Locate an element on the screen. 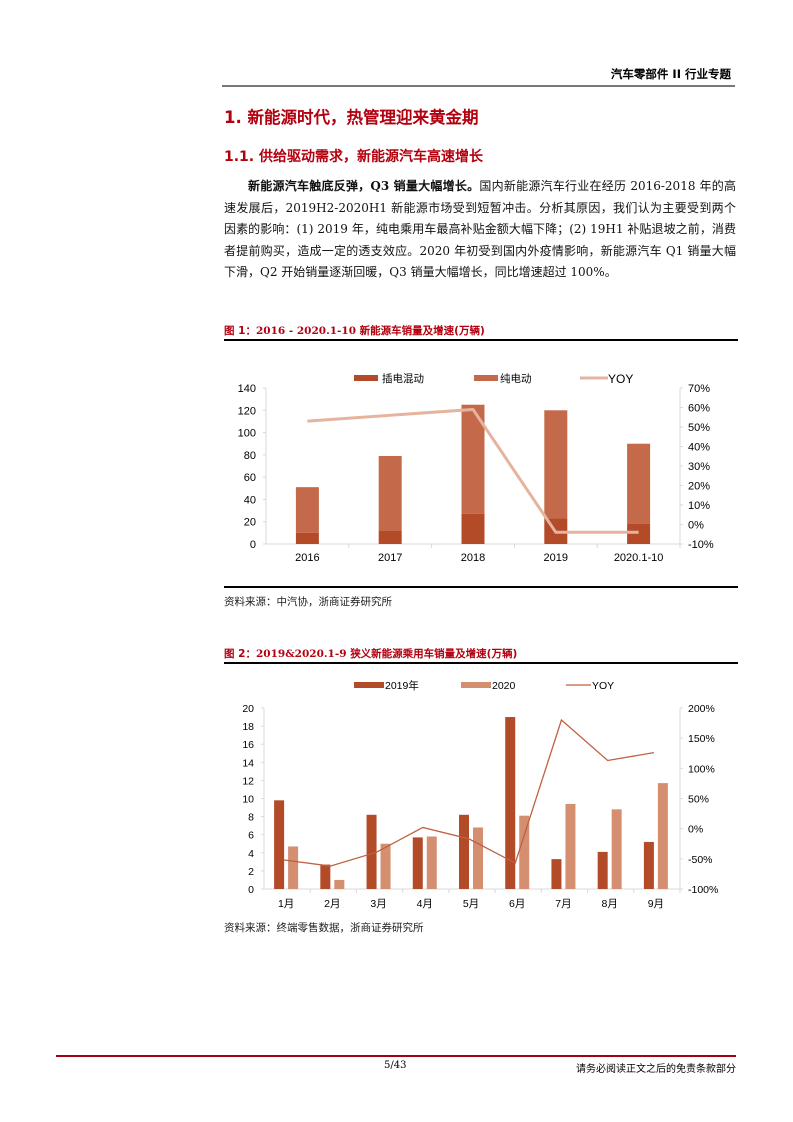 Image resolution: width=793 pixels, height=1122 pixels. y2-tick-label: -100% is located at coordinates (703, 890).